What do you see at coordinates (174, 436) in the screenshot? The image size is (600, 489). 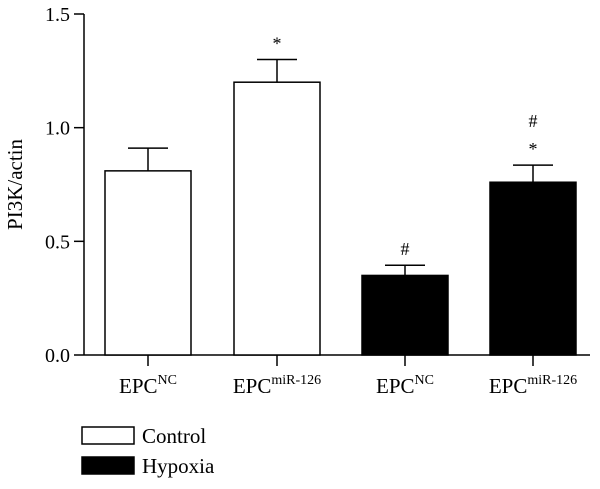 I see `legend-label-control: Control` at bounding box center [174, 436].